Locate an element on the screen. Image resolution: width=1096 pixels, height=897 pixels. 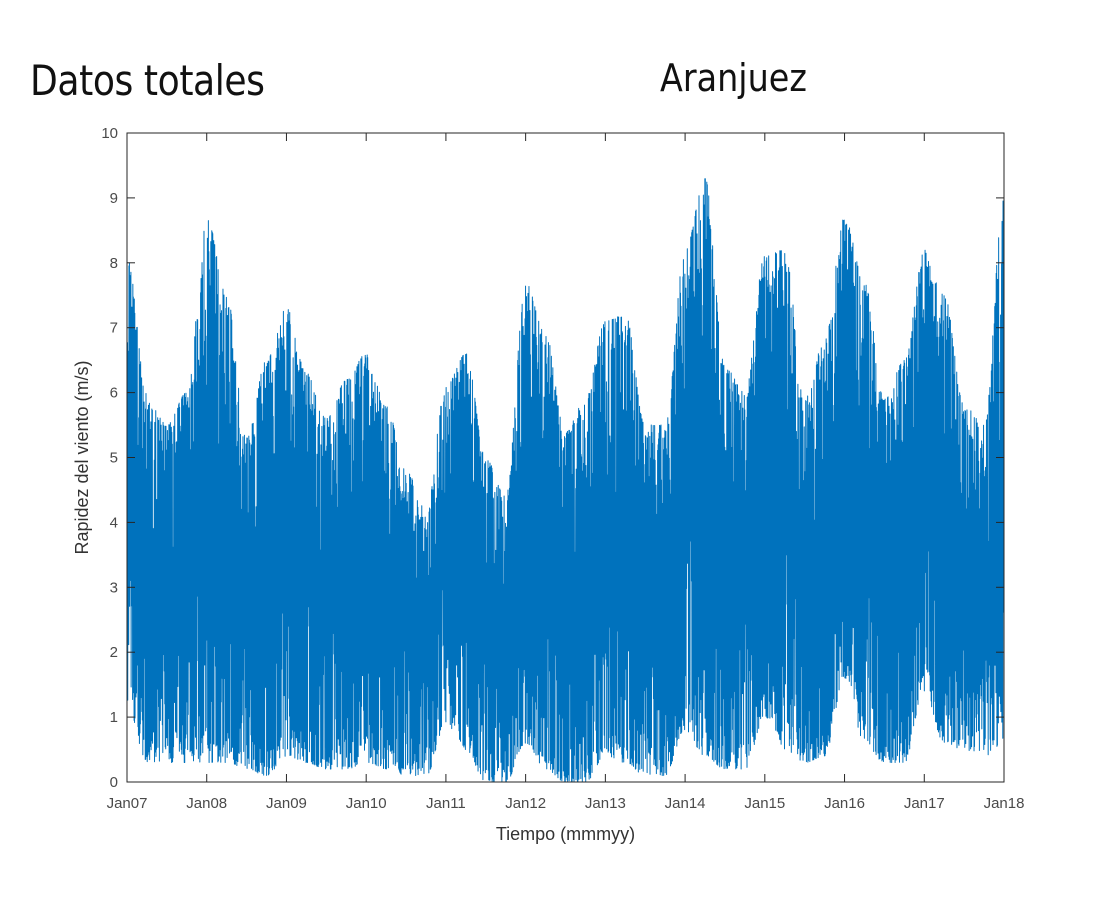
x-tick-label: Jan07 is located at coordinates (127, 803).